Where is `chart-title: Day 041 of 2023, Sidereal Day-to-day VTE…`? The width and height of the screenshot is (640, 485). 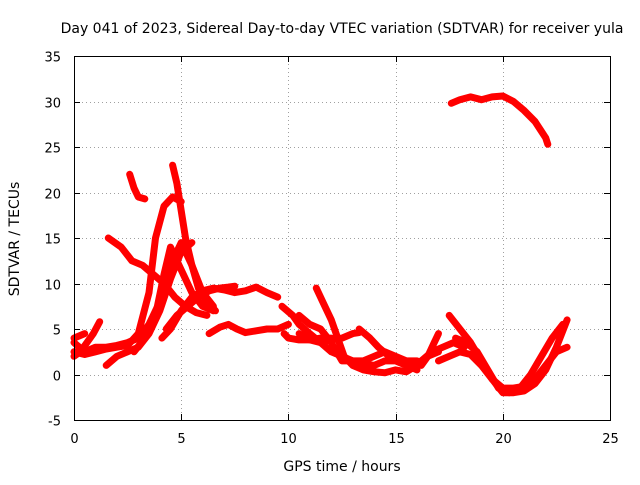 chart-title: Day 041 of 2023, Sidereal Day-to-day VTE… is located at coordinates (342, 29).